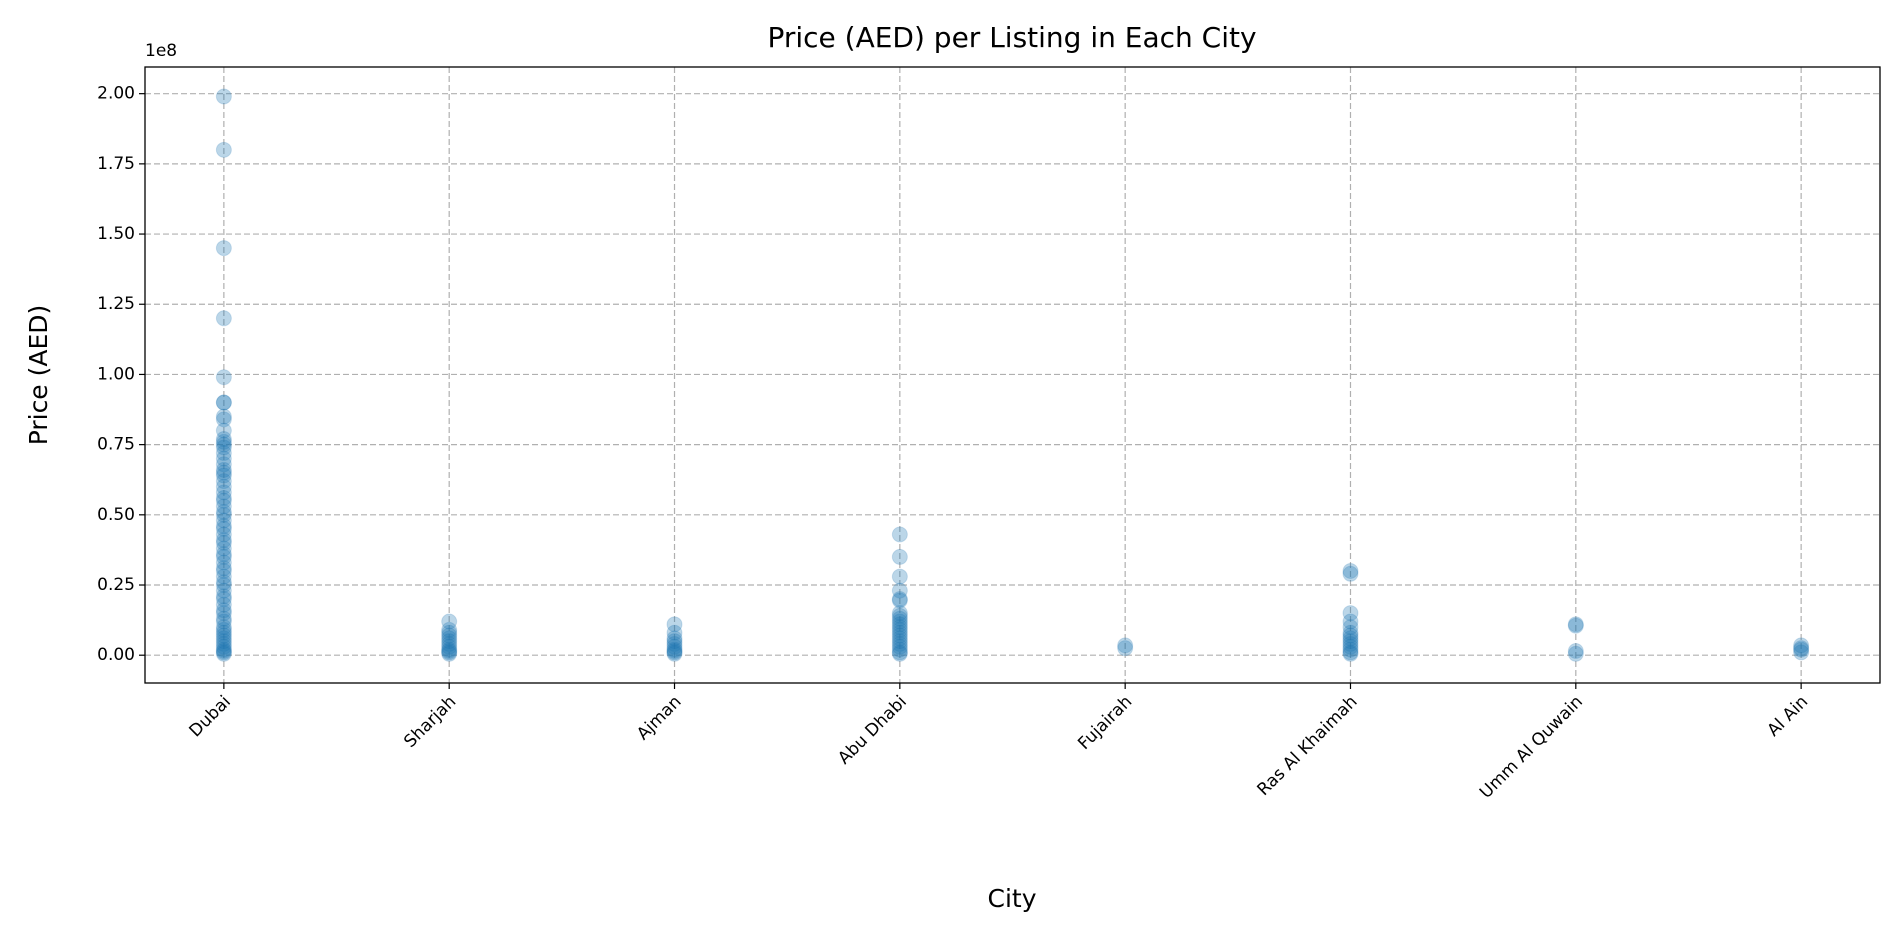 The width and height of the screenshot is (1899, 939). I want to click on y-tick-label: 1.75, so click(116, 164).